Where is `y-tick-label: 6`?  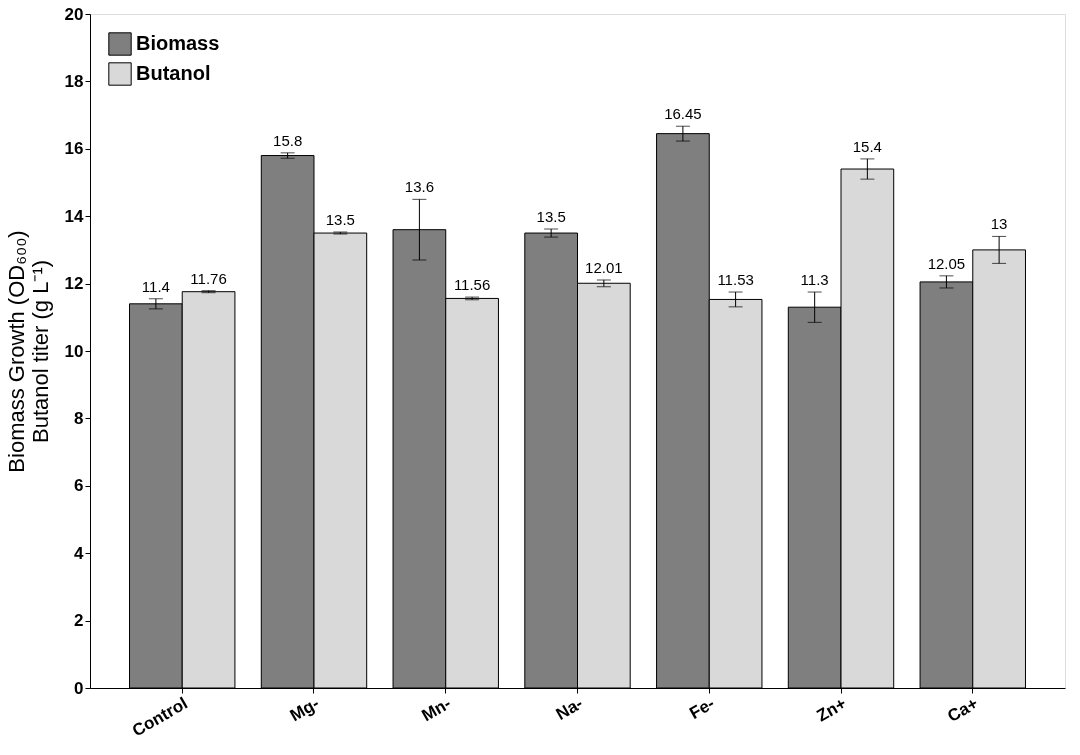
y-tick-label: 6 is located at coordinates (79, 486).